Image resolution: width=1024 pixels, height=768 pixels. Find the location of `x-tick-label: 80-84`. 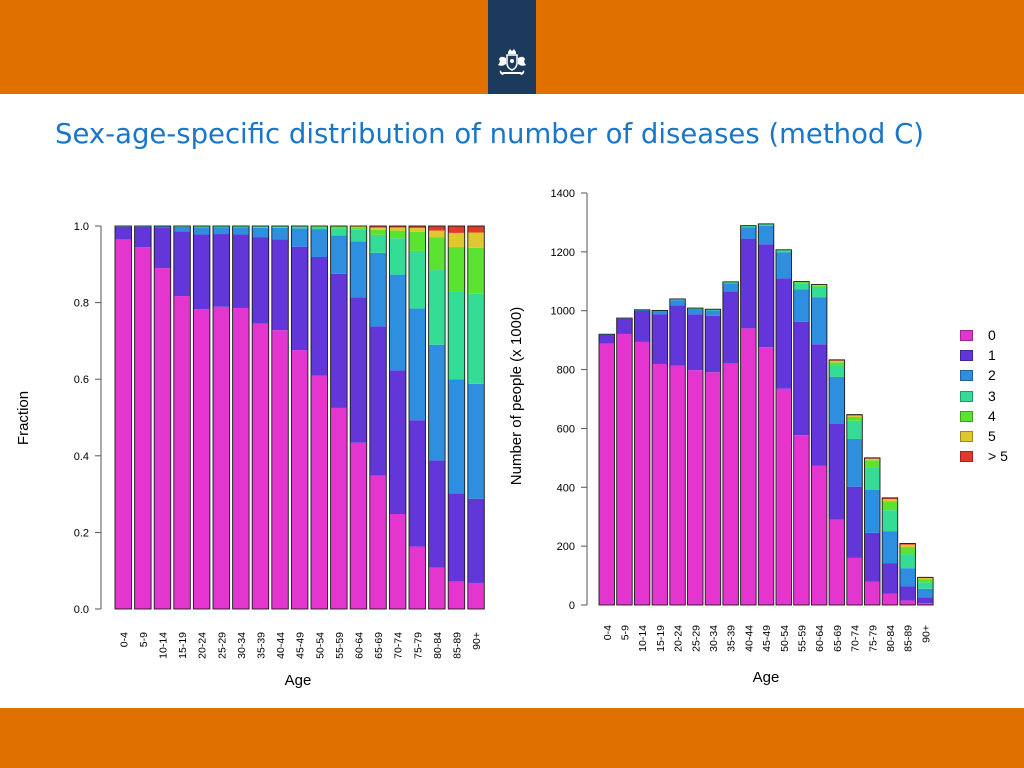

x-tick-label: 80-84 is located at coordinates (438, 645).